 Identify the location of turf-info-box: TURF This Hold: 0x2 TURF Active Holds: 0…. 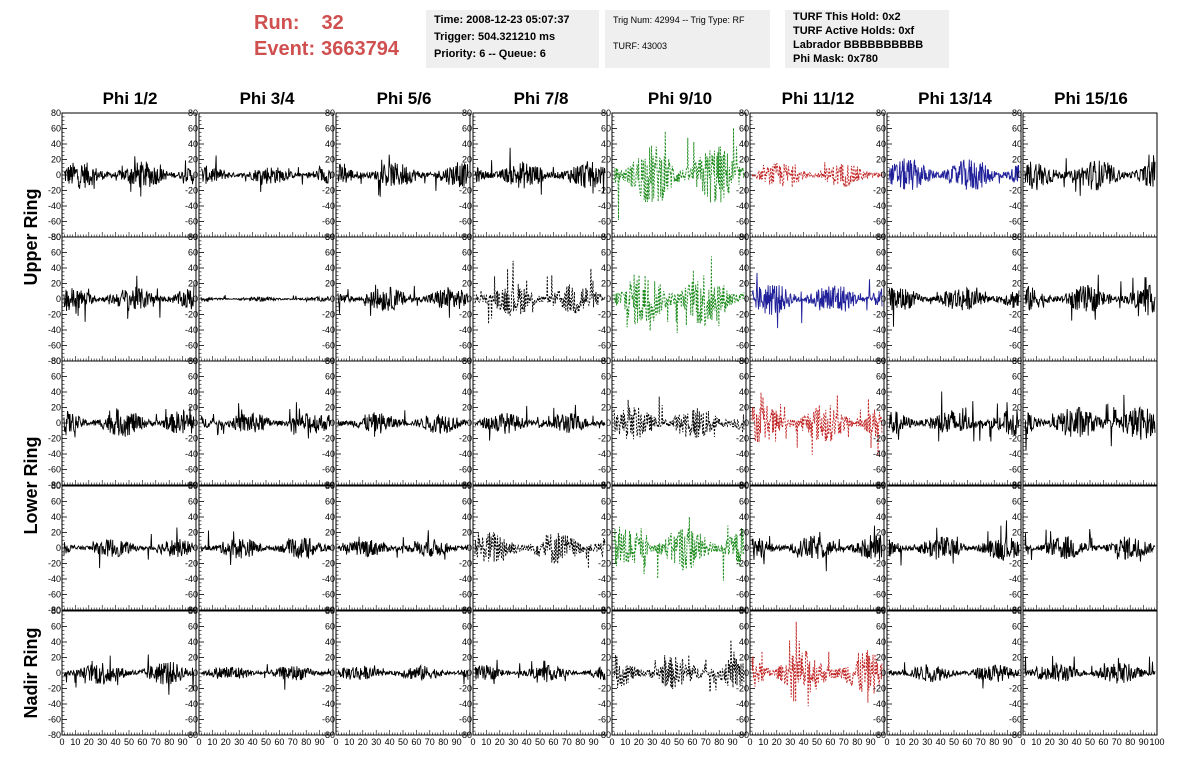
(867, 39).